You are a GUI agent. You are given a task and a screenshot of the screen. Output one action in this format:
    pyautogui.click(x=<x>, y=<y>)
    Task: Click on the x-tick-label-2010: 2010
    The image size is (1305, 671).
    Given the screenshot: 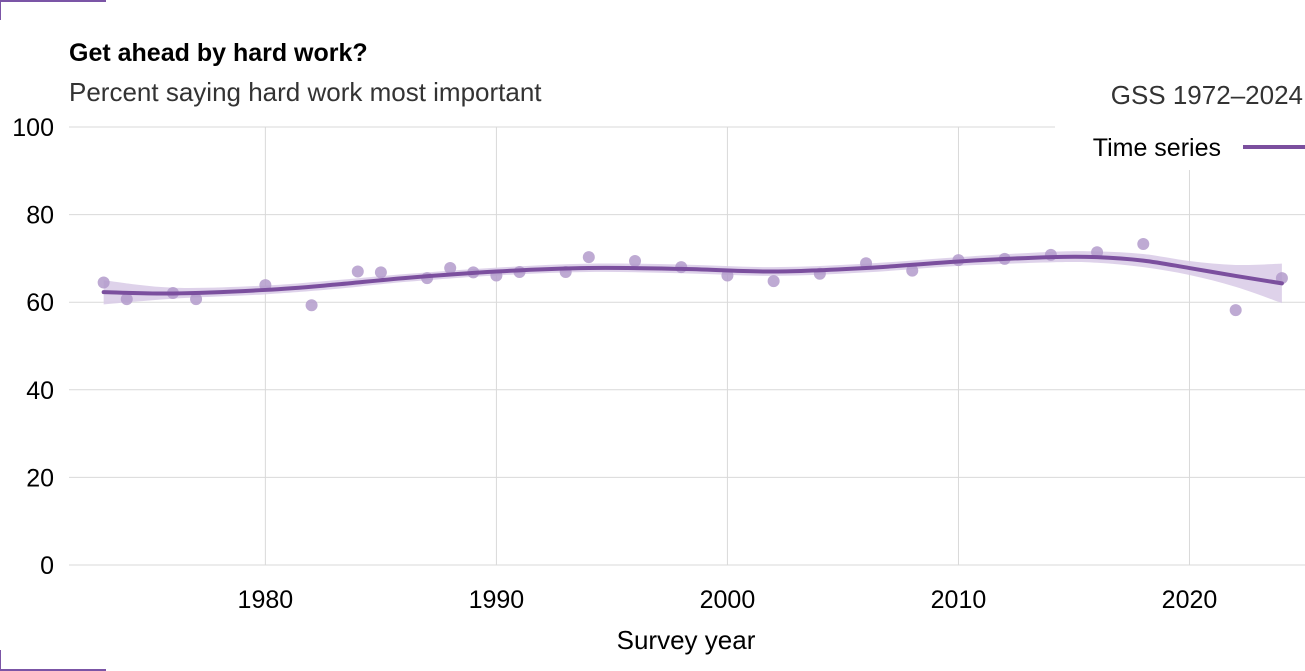 What is the action you would take?
    pyautogui.click(x=959, y=600)
    